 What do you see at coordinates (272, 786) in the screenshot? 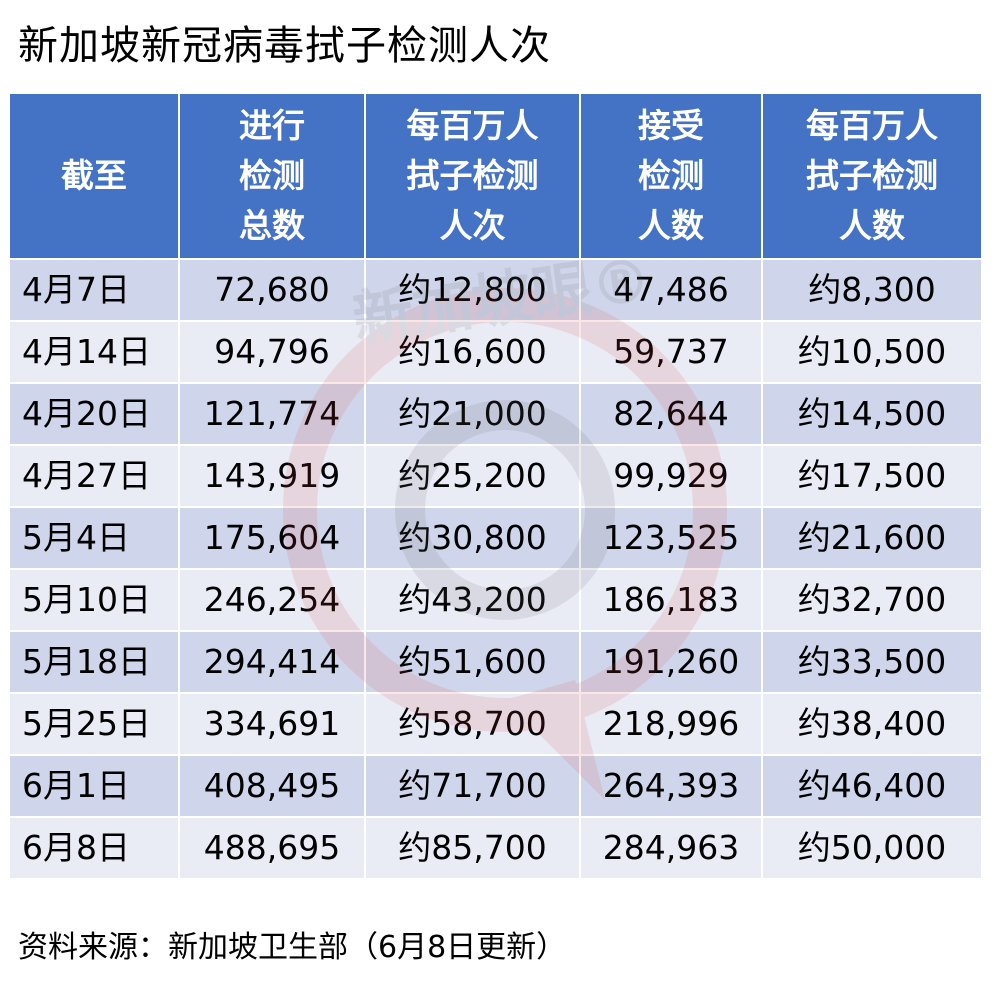
I see `cell-total-tests: 408,495` at bounding box center [272, 786].